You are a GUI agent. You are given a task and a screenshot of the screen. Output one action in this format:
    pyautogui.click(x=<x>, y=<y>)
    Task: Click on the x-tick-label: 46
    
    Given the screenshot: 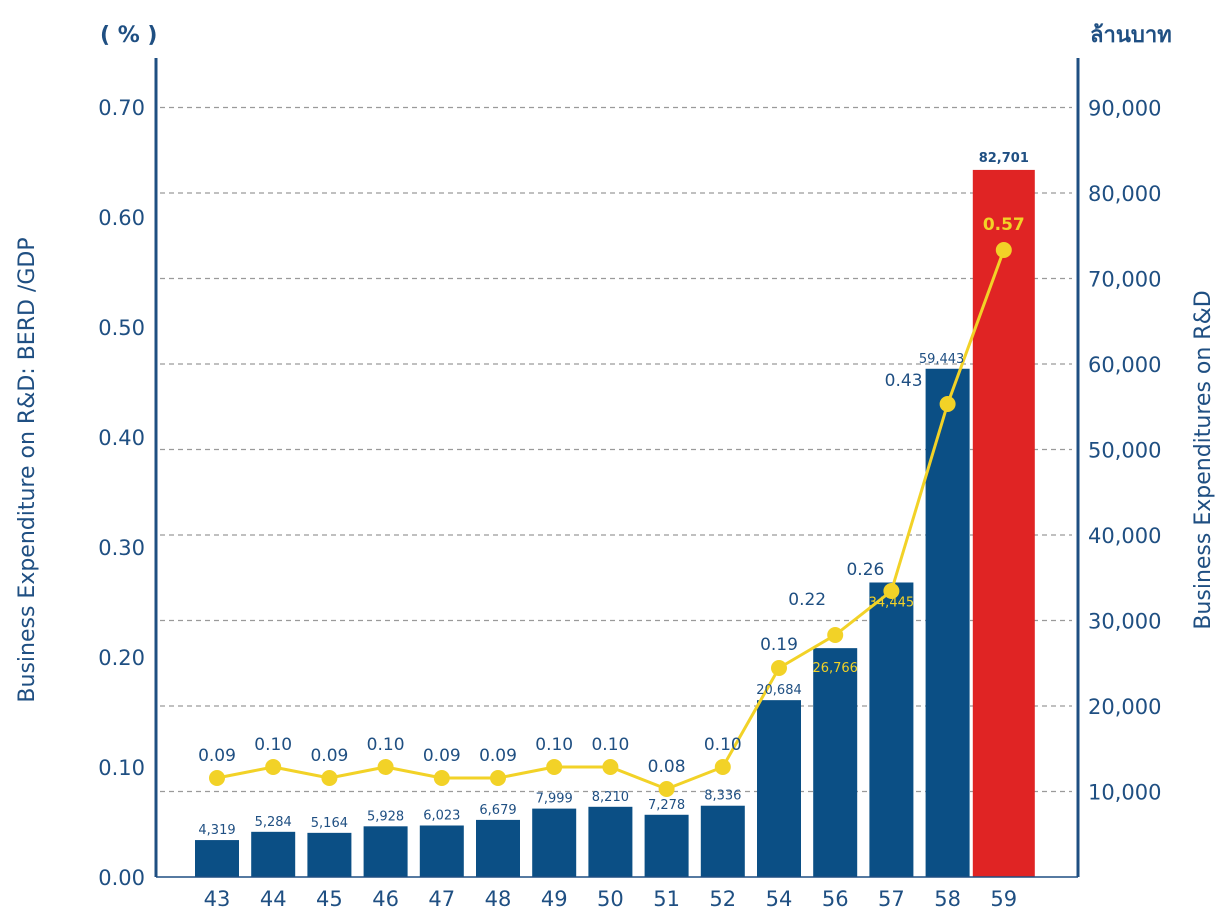 What is the action you would take?
    pyautogui.click(x=385, y=899)
    